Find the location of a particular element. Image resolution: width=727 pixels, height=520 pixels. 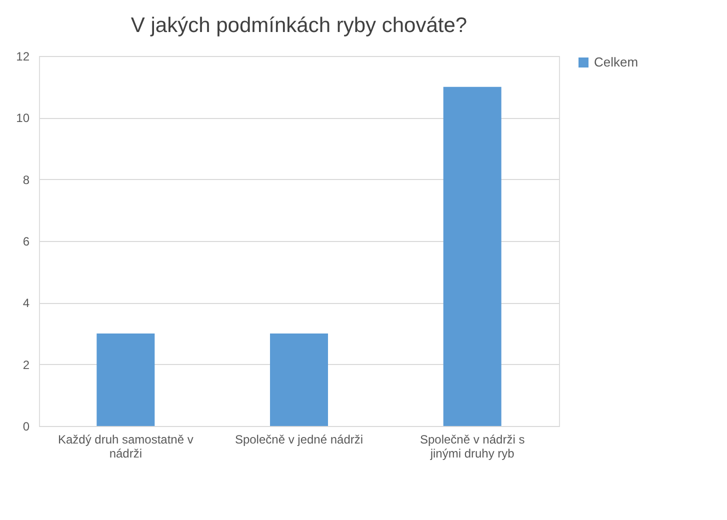

y-tick-label: 8 is located at coordinates (26, 179).